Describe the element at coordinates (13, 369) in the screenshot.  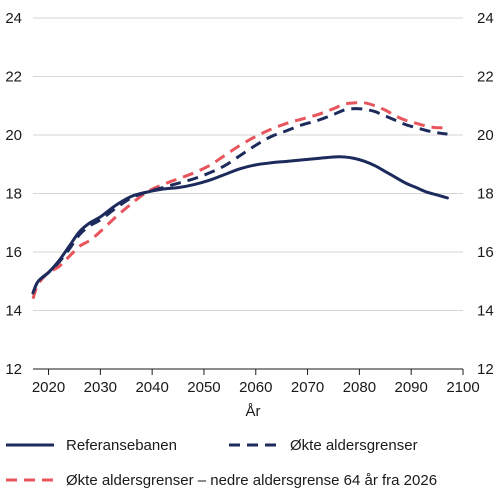
I see `y-tick-label-left: 12` at that location.